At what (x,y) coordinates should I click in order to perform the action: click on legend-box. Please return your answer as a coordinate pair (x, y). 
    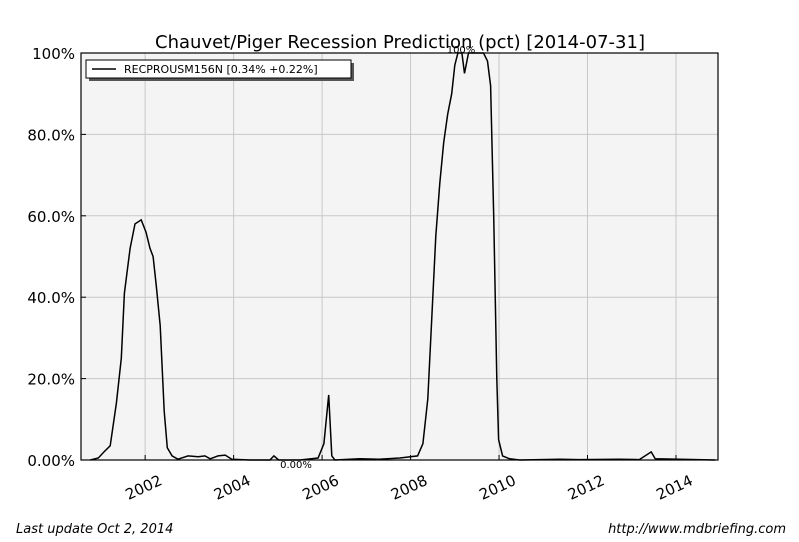
    Looking at the image, I should click on (218, 69).